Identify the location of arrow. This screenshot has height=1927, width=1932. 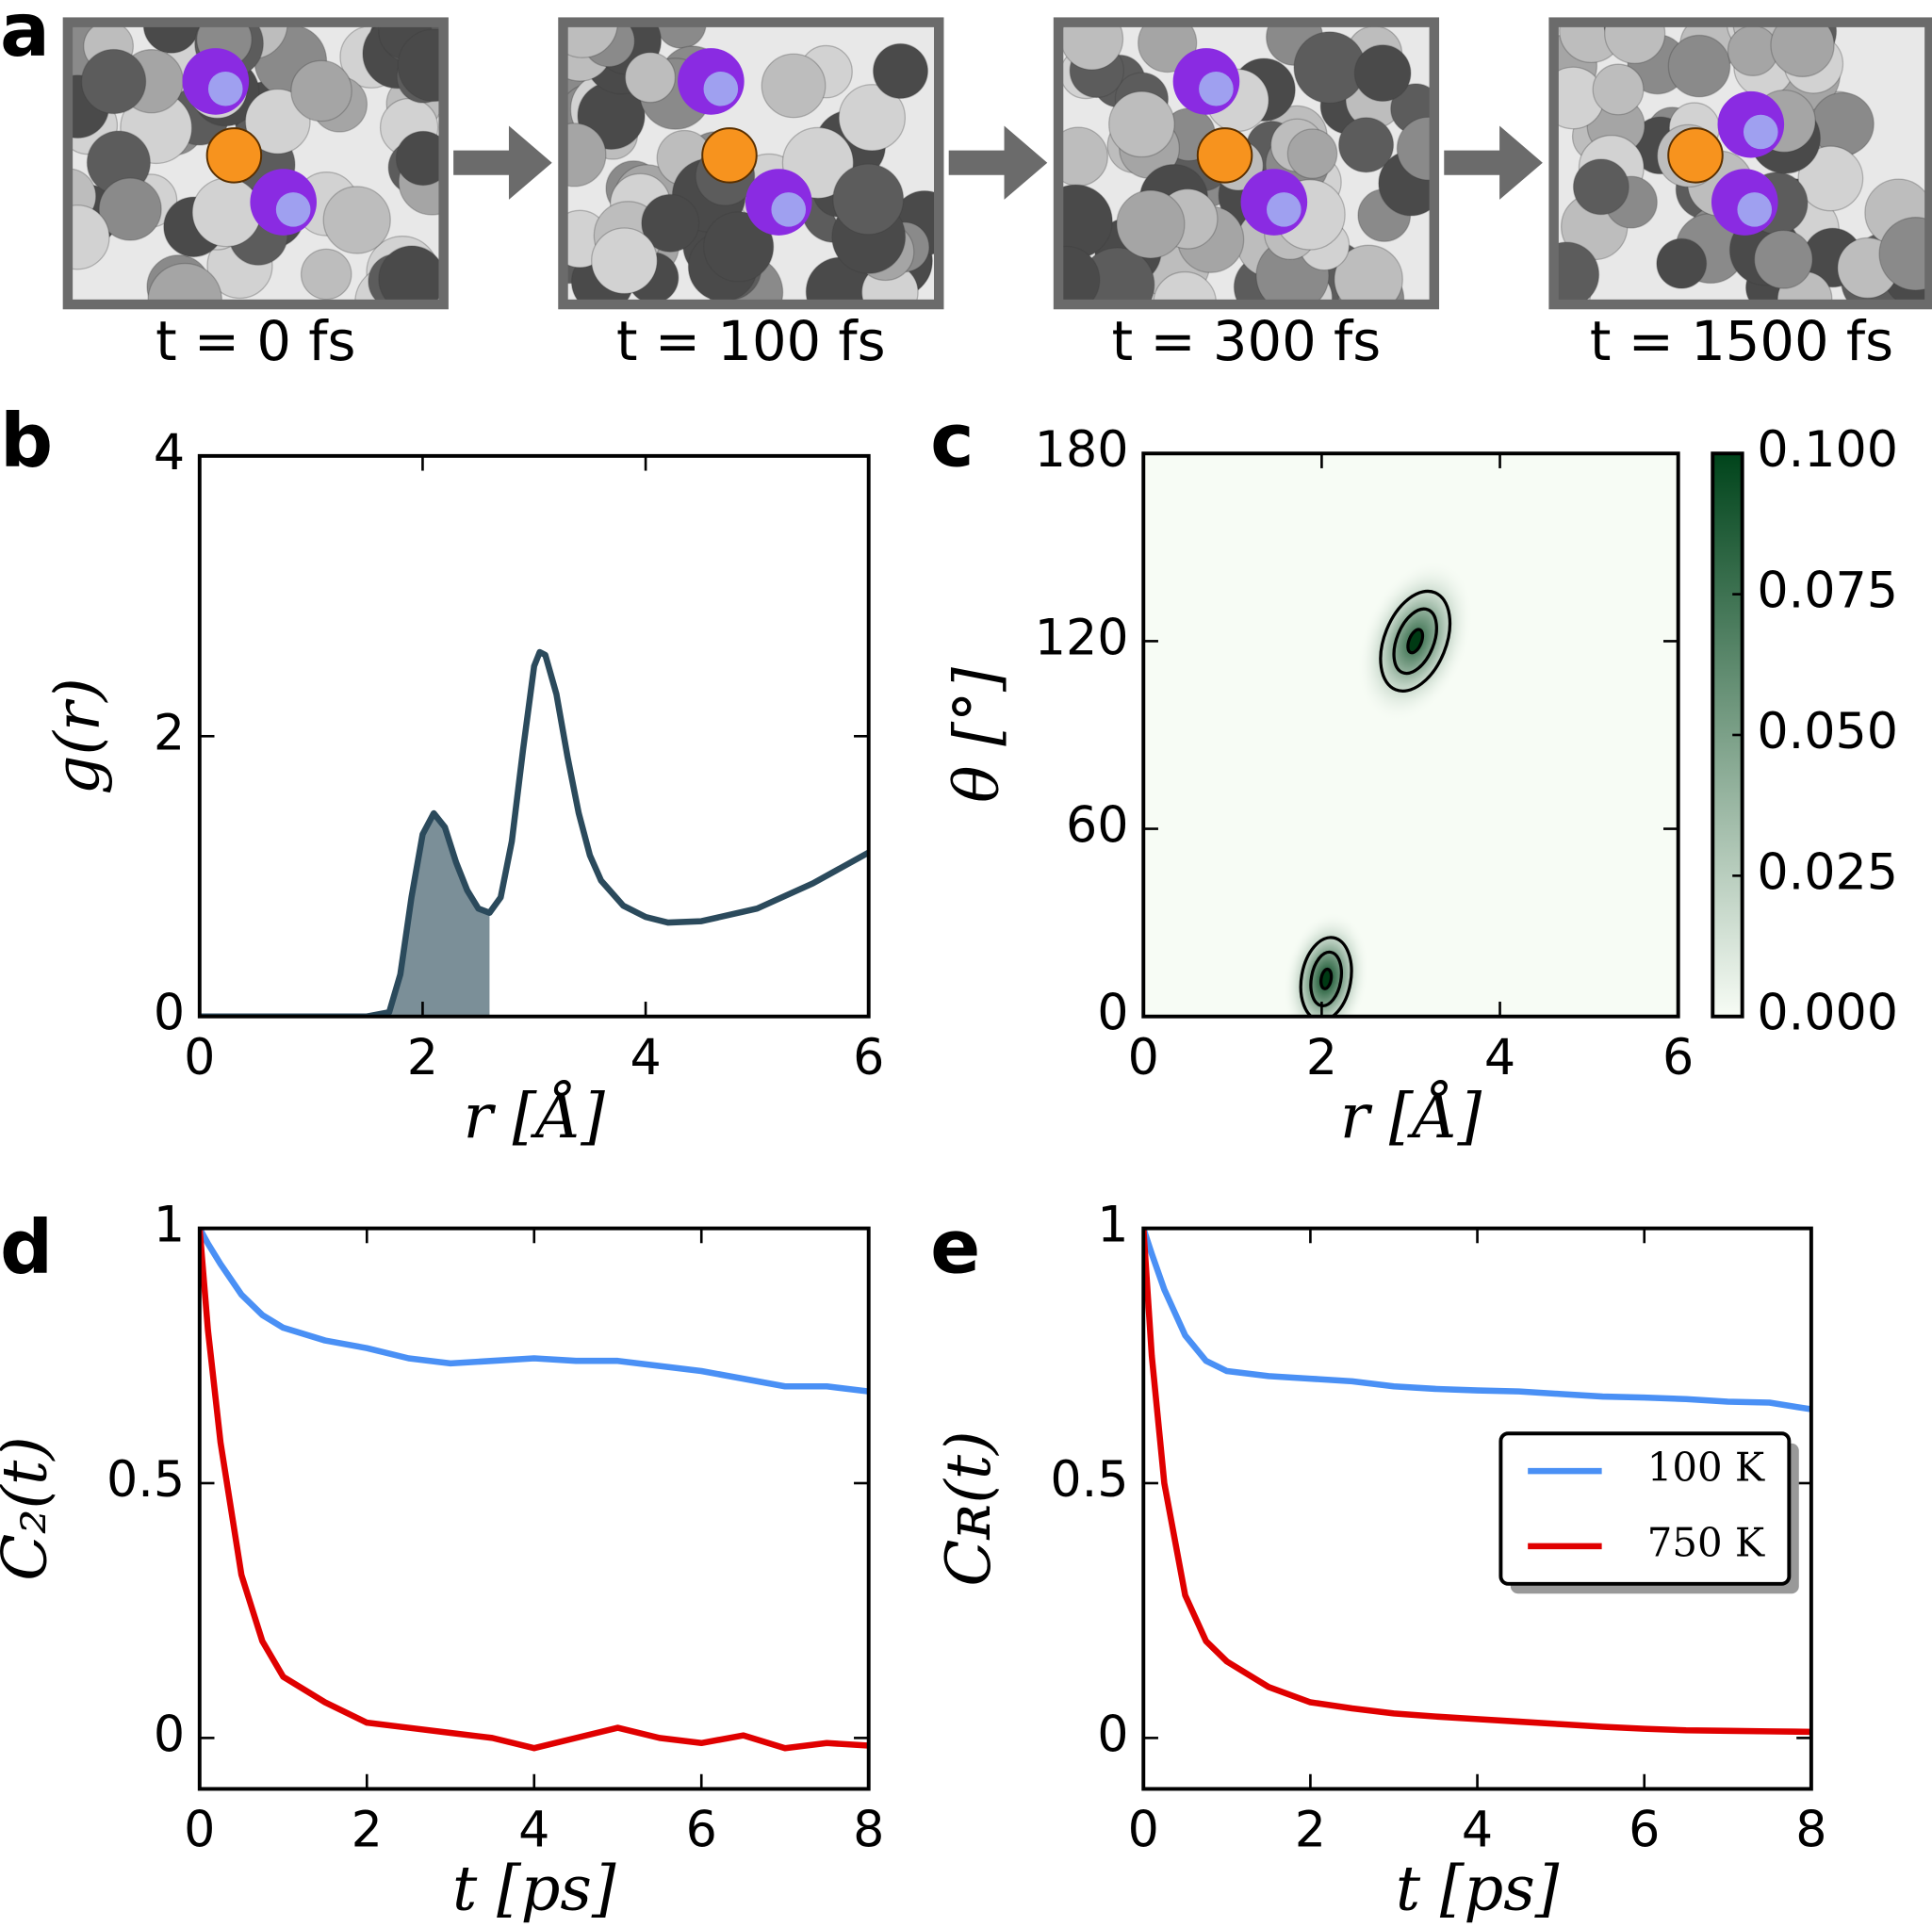
(1493, 162).